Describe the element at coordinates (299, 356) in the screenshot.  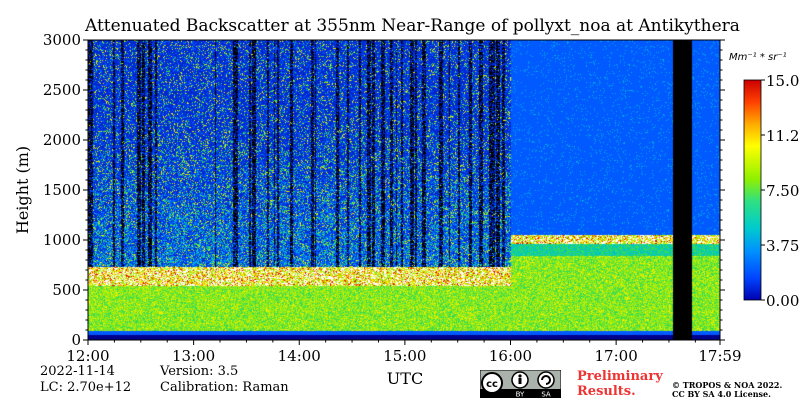
I see `x-tick-label: 14:00` at that location.